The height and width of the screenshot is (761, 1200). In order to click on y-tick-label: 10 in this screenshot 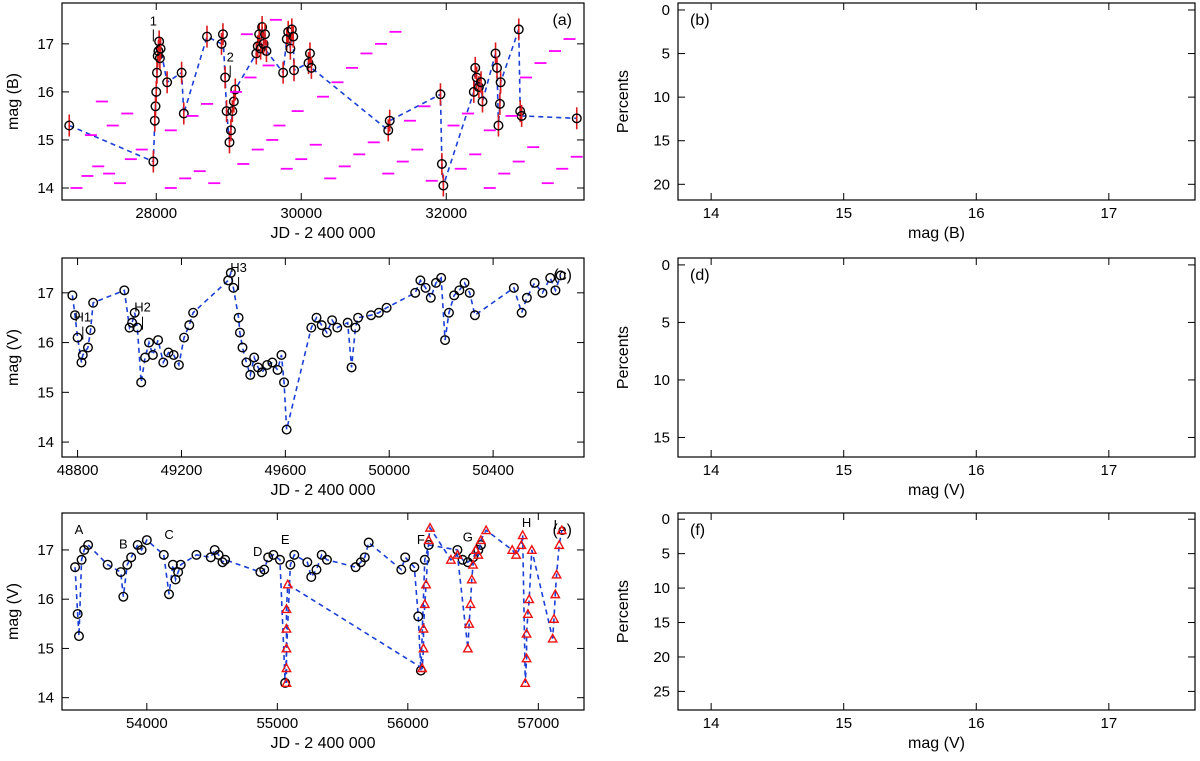, I will do `click(661, 380)`.